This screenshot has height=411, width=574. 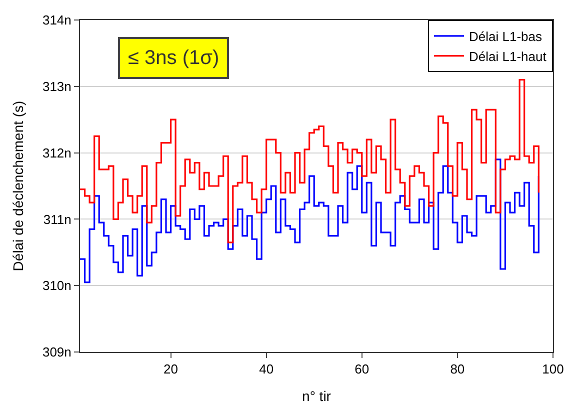 What do you see at coordinates (457, 369) in the screenshot?
I see `x-tick-label: 80` at bounding box center [457, 369].